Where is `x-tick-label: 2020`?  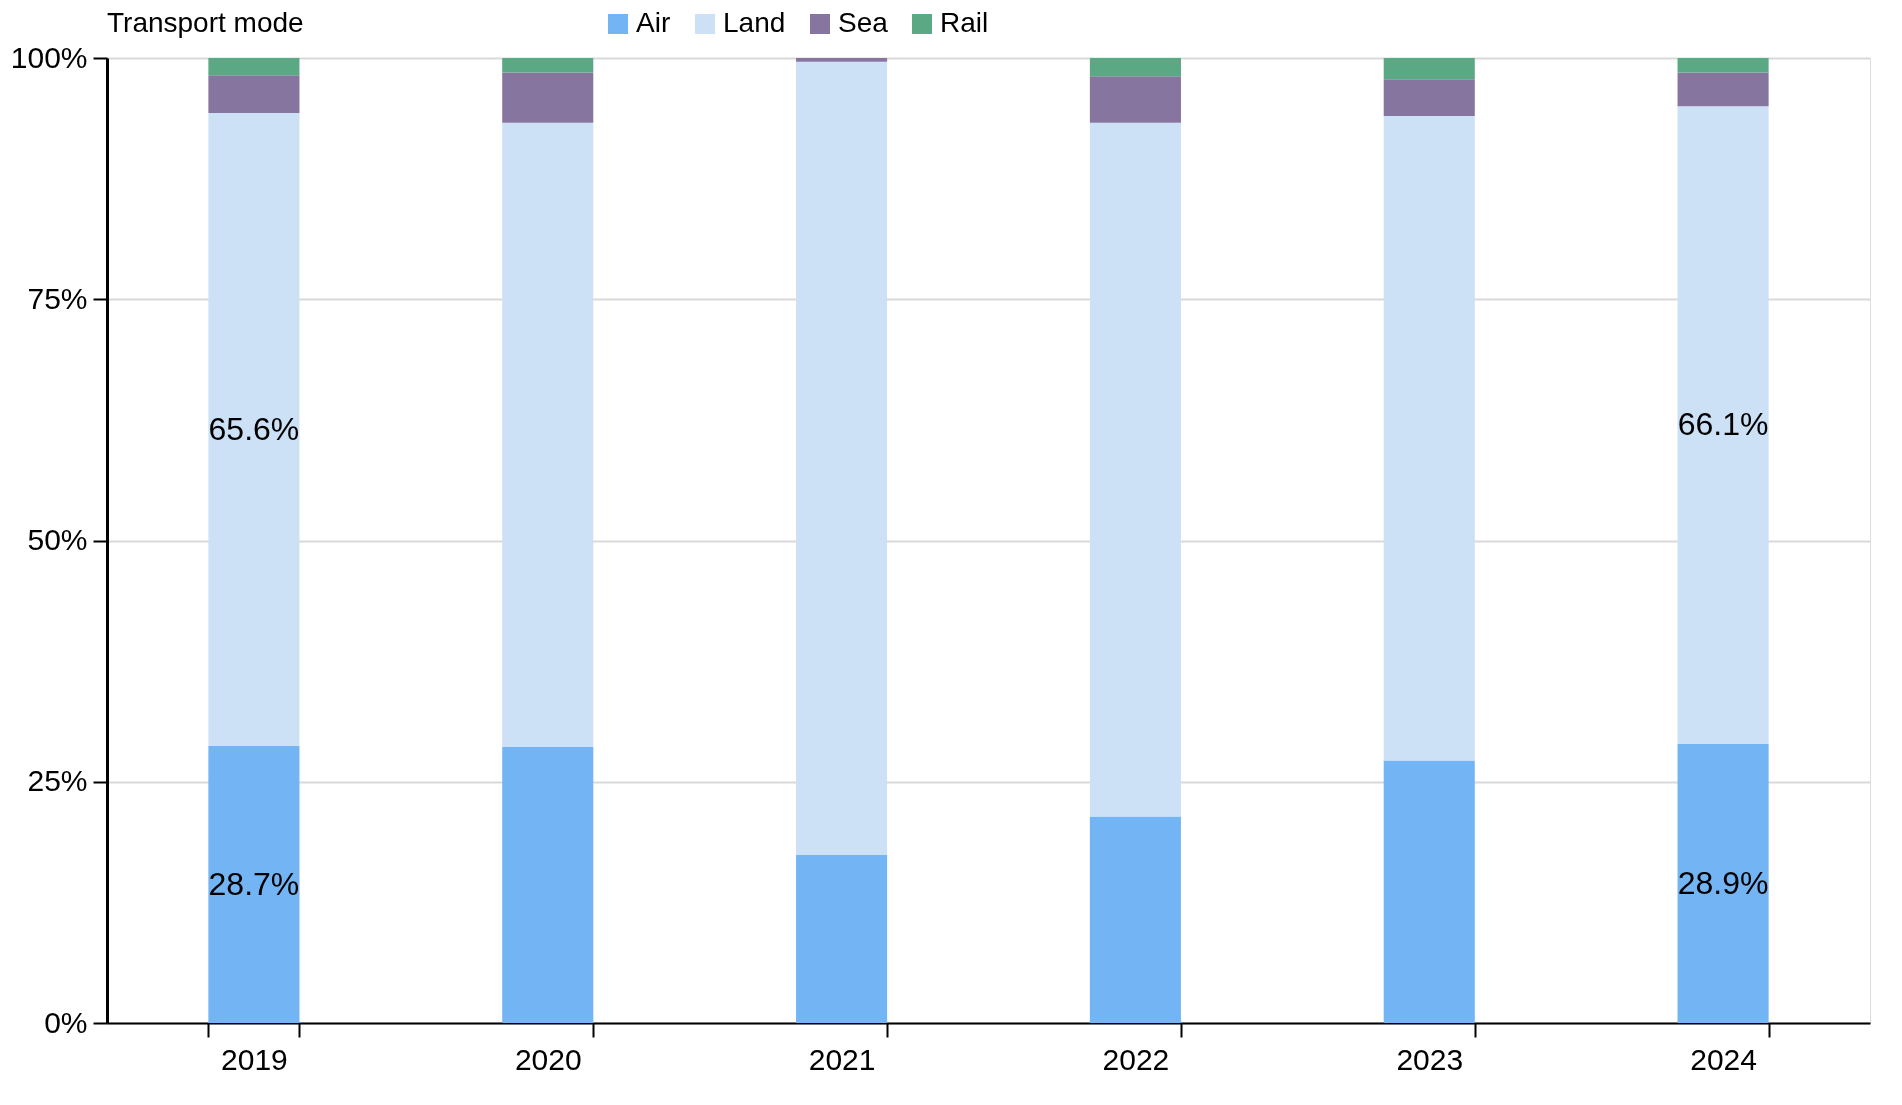
x-tick-label: 2020 is located at coordinates (548, 1059).